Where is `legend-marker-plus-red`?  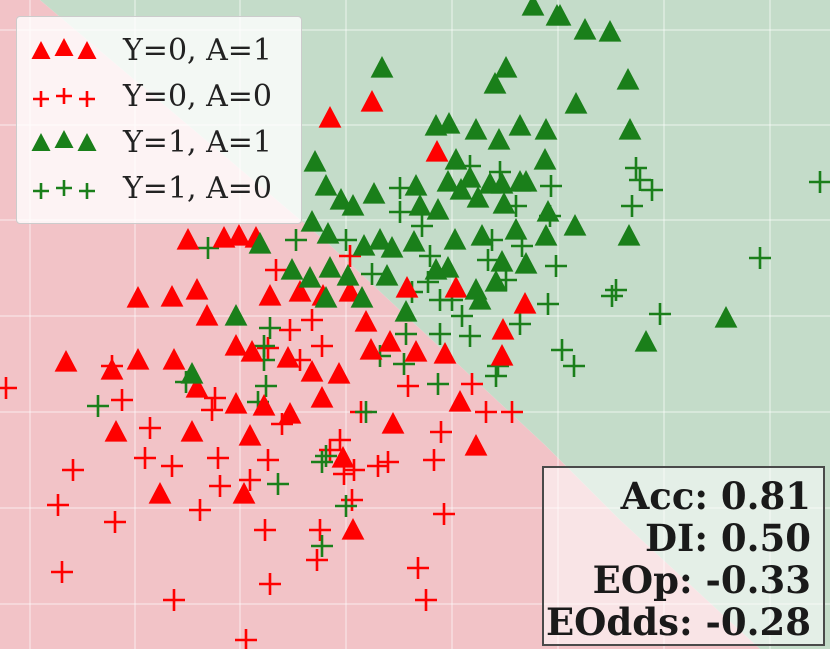
legend-marker-plus-red is located at coordinates (64, 97).